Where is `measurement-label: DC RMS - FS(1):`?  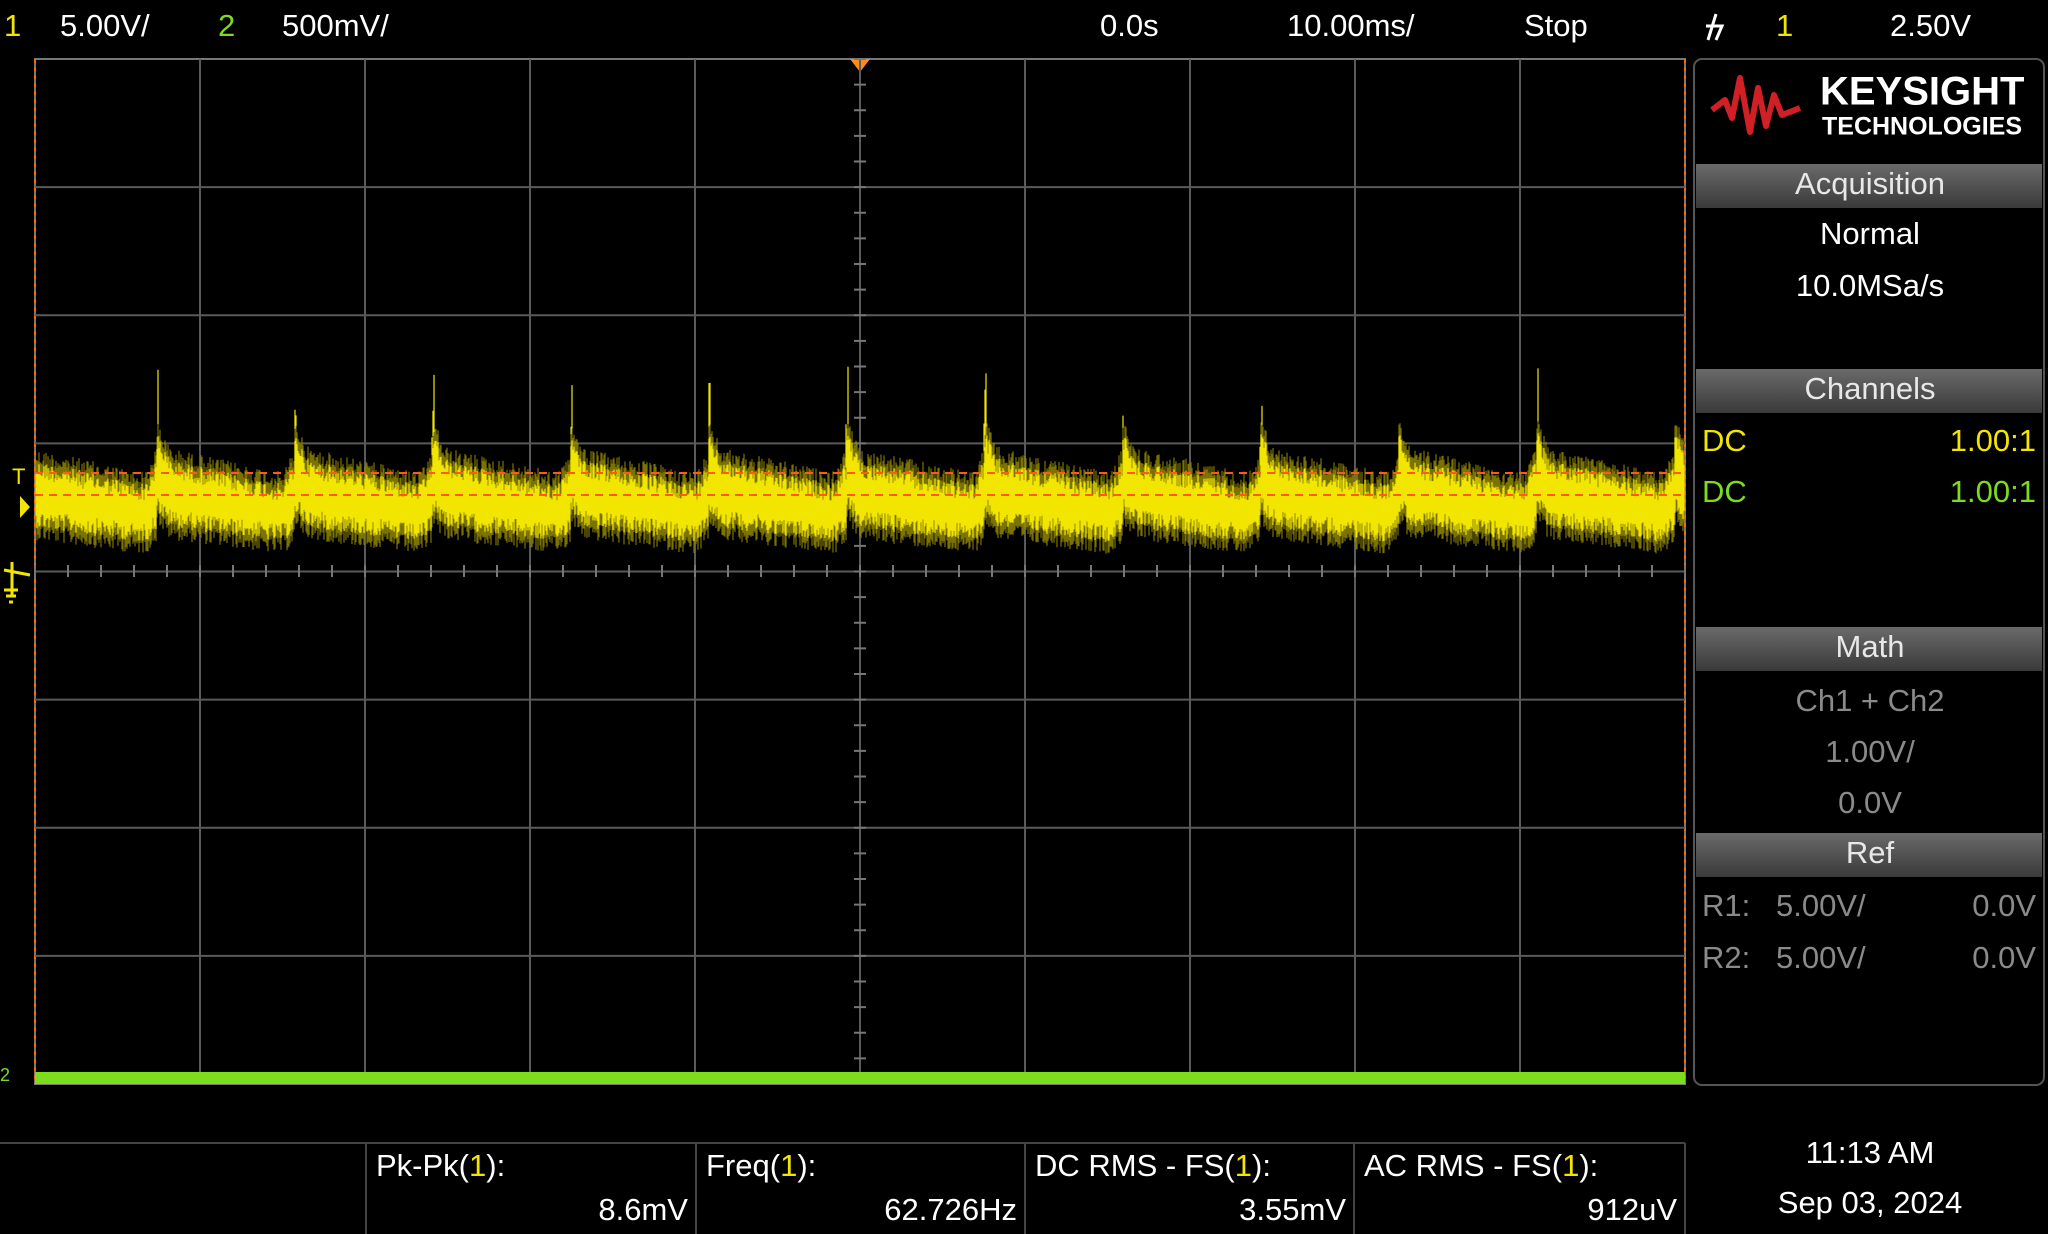
measurement-label: DC RMS - FS(1): is located at coordinates (1153, 1165).